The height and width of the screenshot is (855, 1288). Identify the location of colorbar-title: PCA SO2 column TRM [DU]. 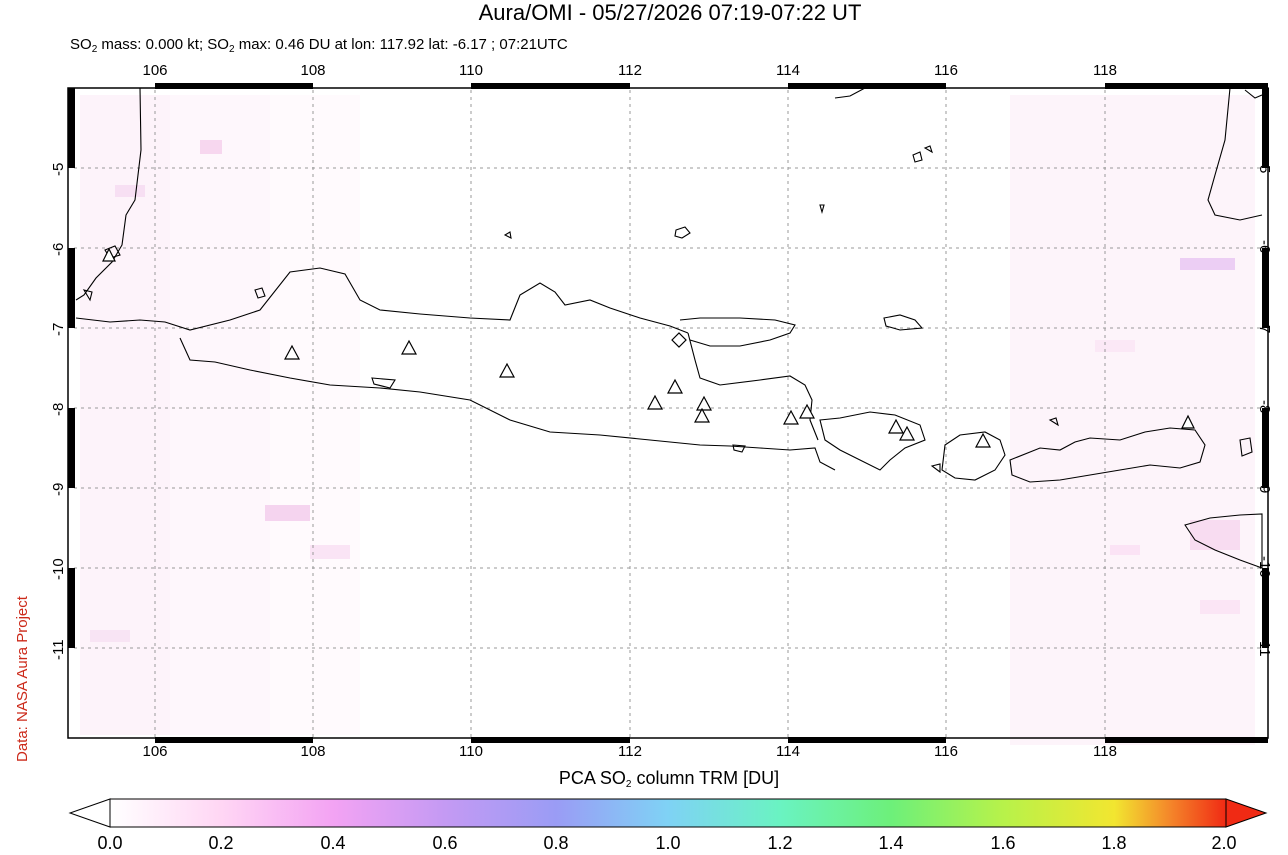
(669, 779).